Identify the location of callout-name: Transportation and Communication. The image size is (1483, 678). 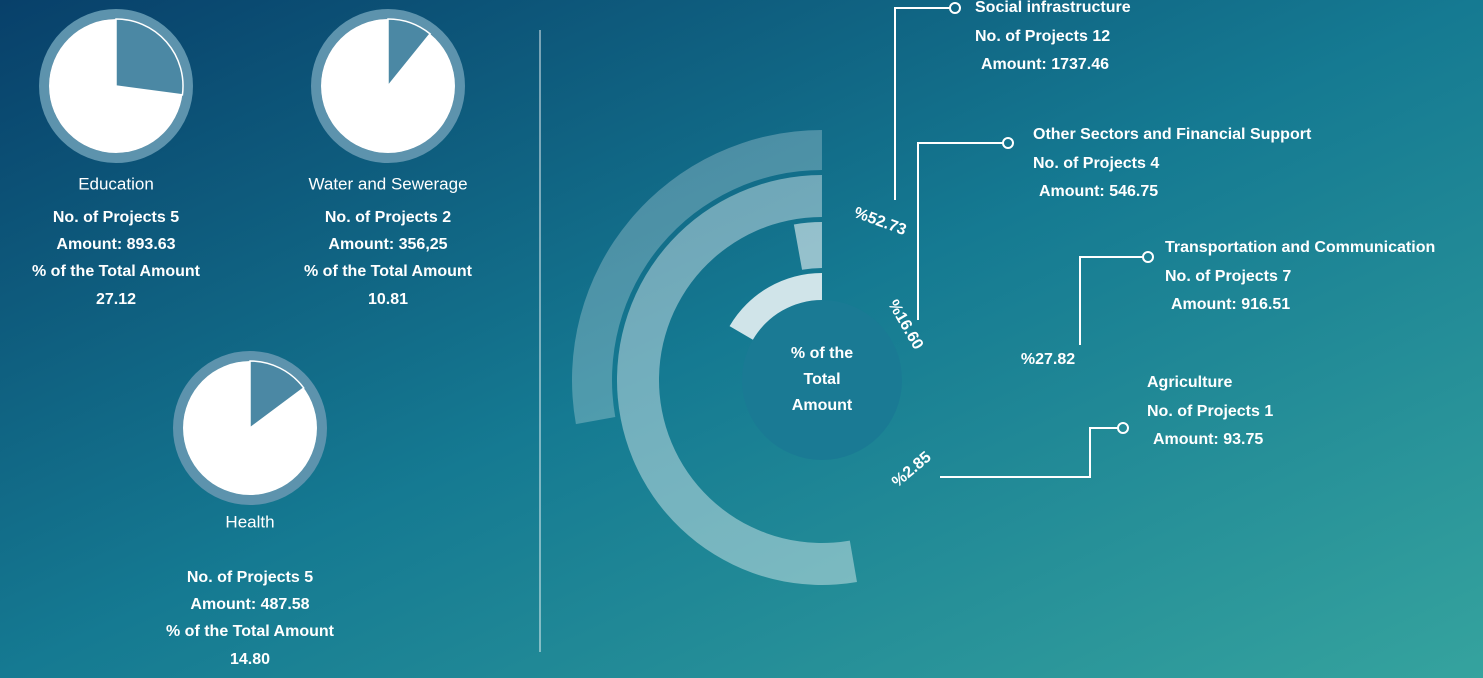
(1300, 247).